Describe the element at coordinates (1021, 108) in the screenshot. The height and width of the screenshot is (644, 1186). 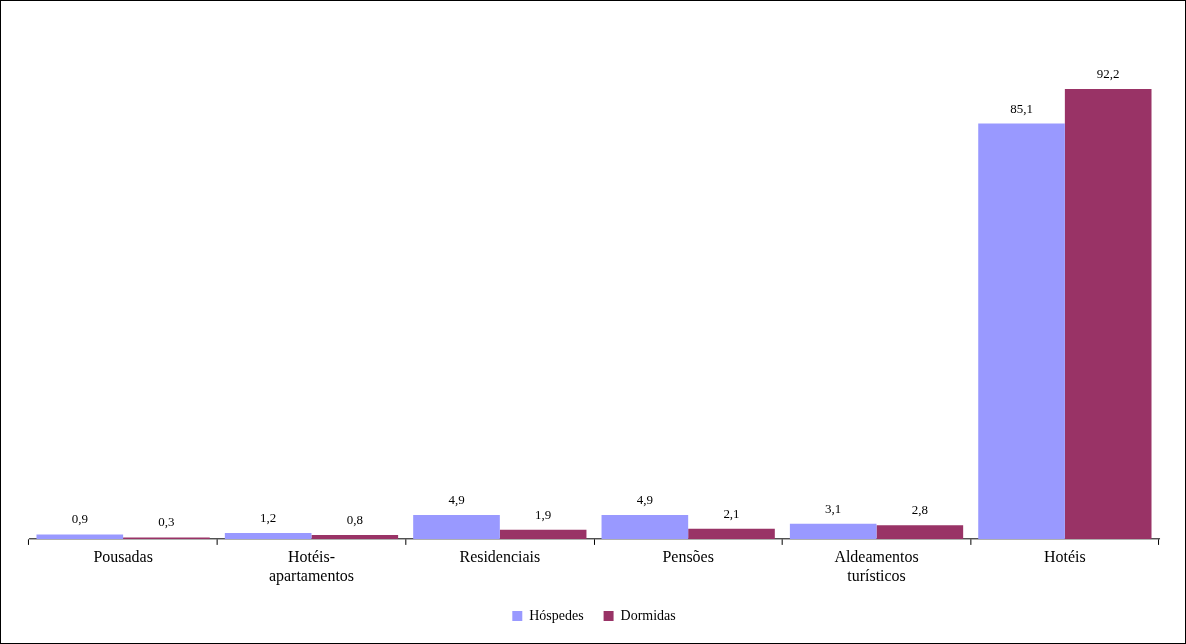
I see `data-label: 85,1` at that location.